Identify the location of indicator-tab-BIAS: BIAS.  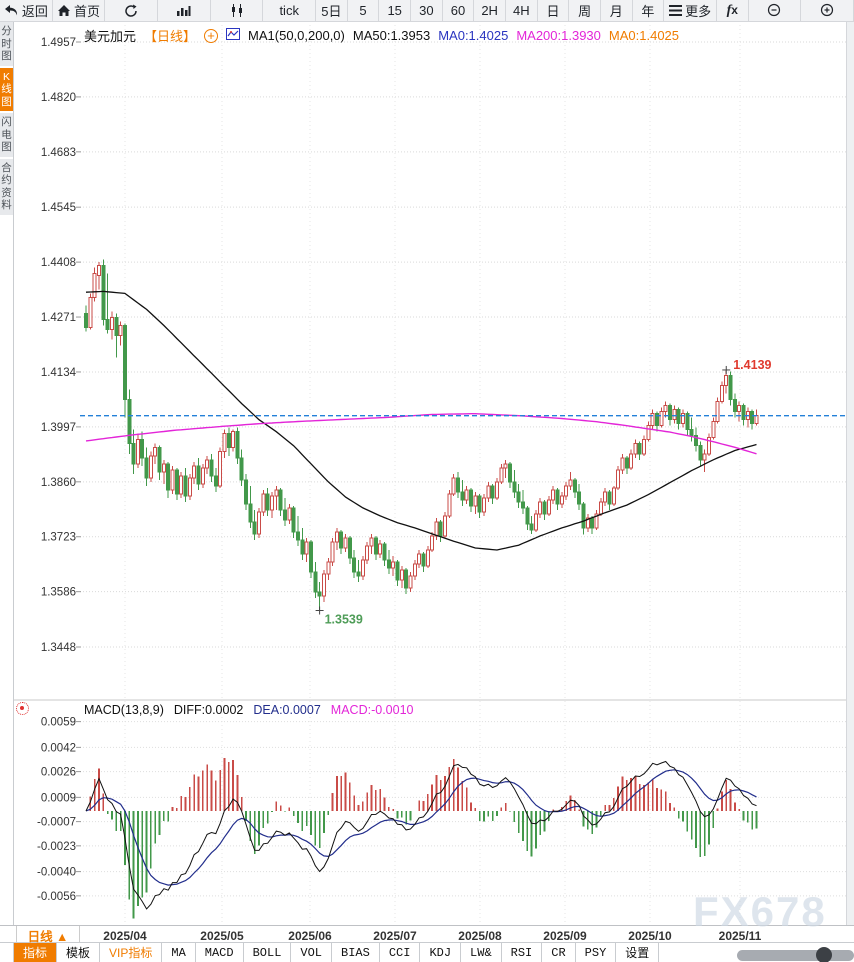
(356, 952).